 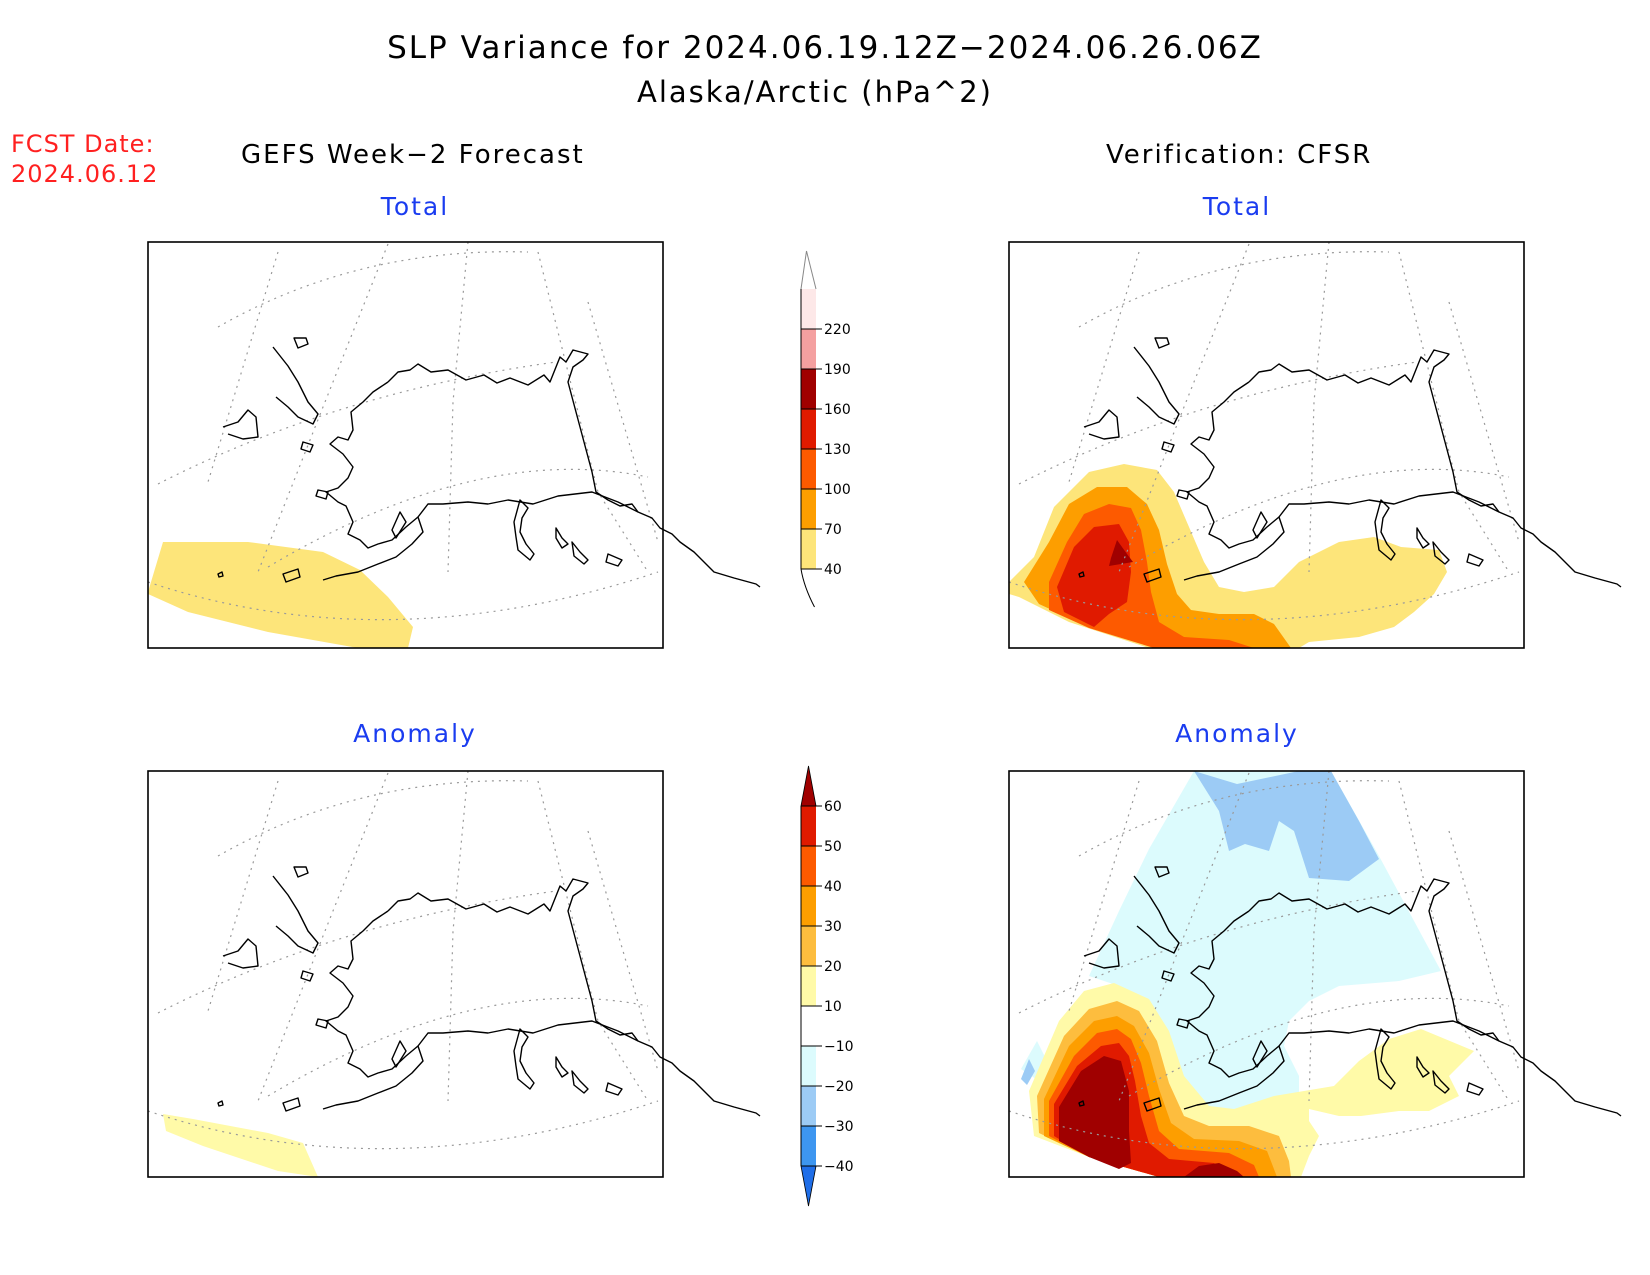 I want to click on colorbar-anomaly-upper-extend, so click(x=808, y=786).